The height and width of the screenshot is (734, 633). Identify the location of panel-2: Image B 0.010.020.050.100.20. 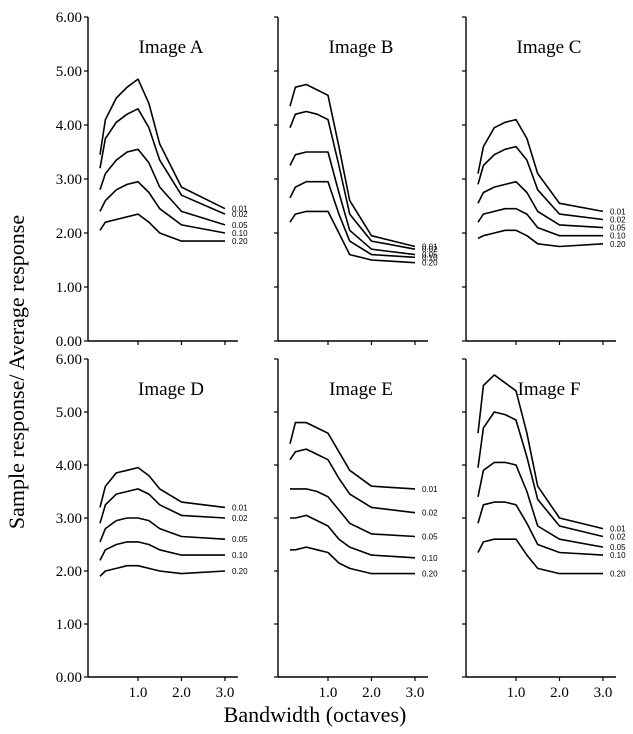
(356, 180).